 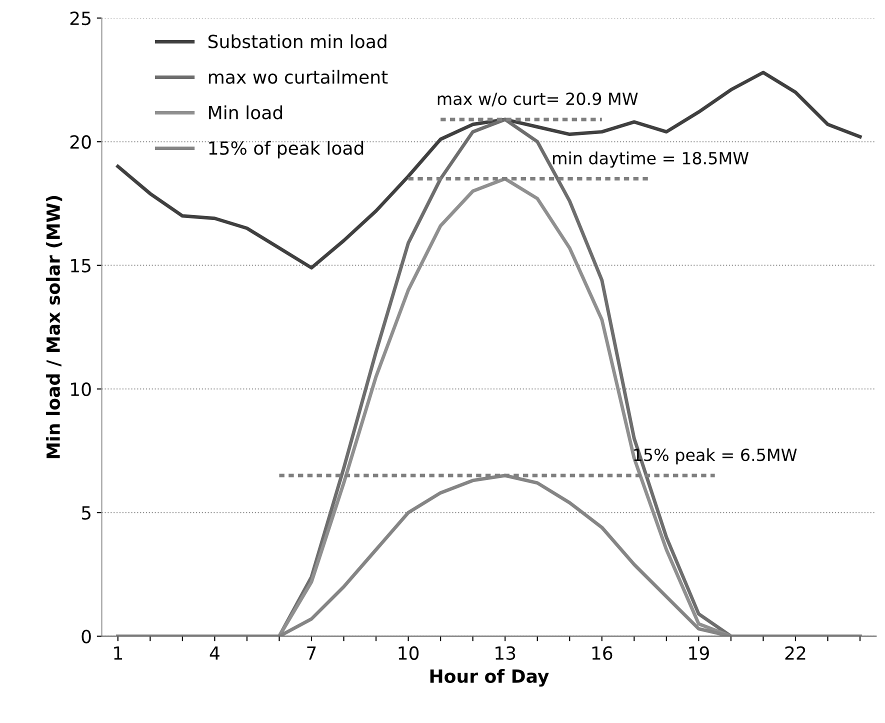 What do you see at coordinates (80, 265) in the screenshot?
I see `y-tick-label: 15` at bounding box center [80, 265].